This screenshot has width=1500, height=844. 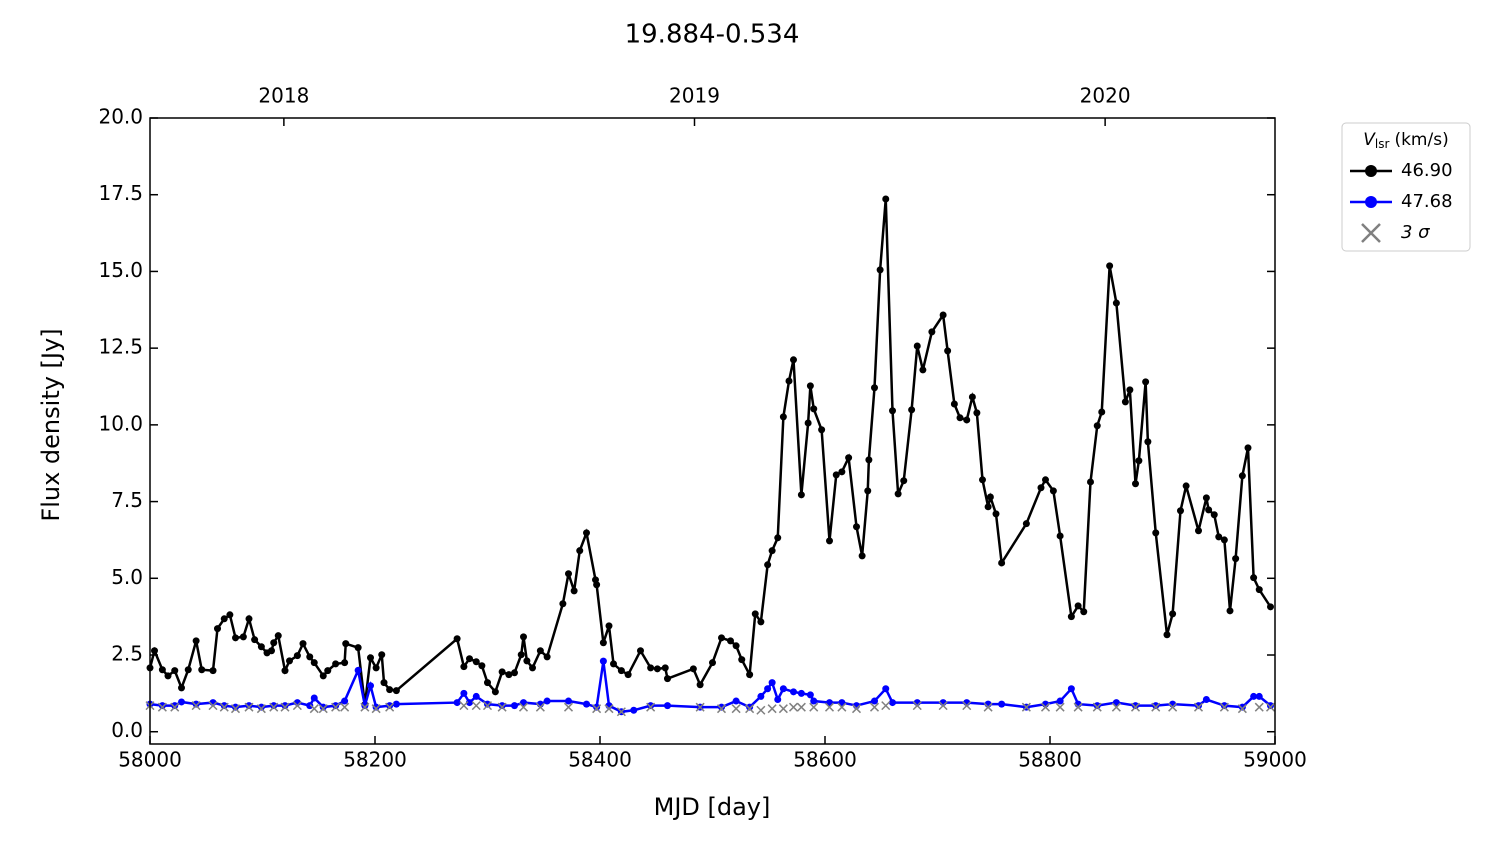 What do you see at coordinates (120, 193) in the screenshot?
I see `y-tick-label: 17.5` at bounding box center [120, 193].